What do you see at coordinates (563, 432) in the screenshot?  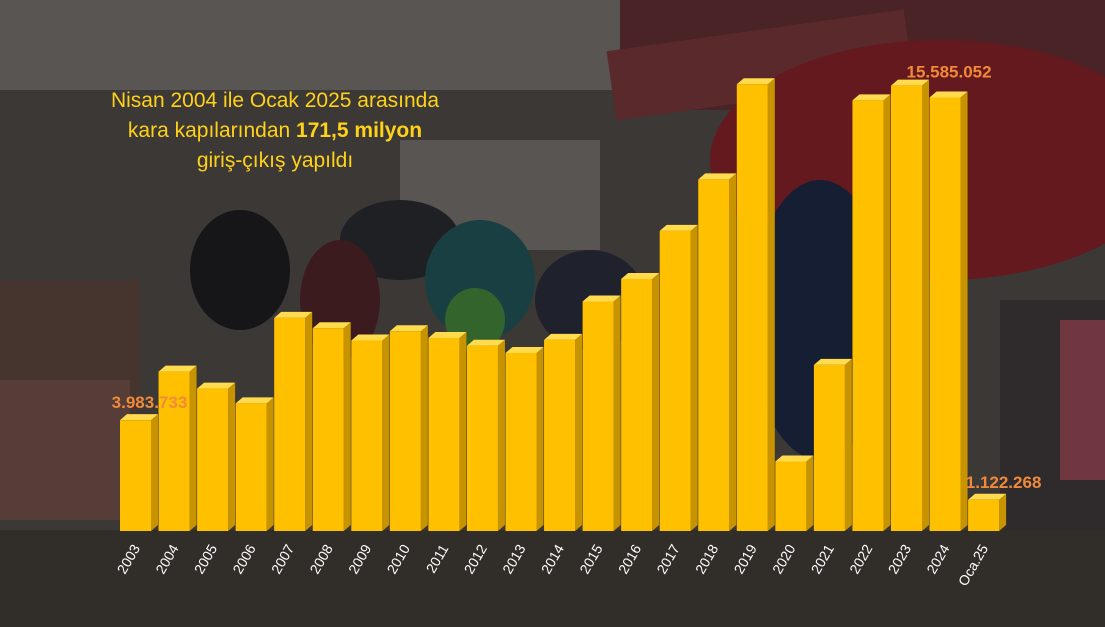 I see `bar-2014` at bounding box center [563, 432].